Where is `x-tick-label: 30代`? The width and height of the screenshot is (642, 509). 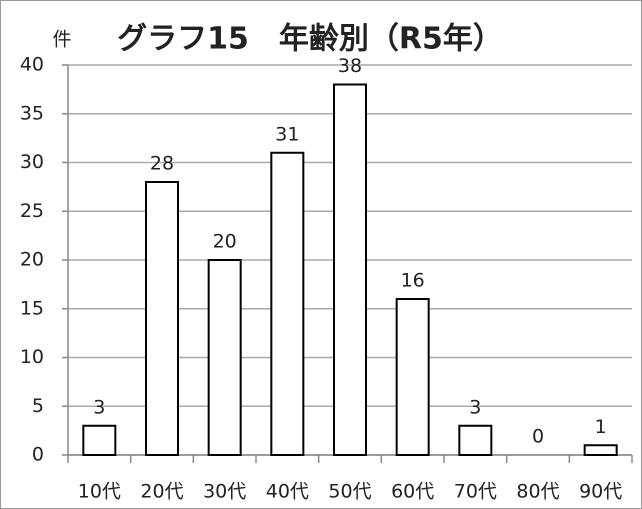
x-tick-label: 30代 is located at coordinates (224, 492).